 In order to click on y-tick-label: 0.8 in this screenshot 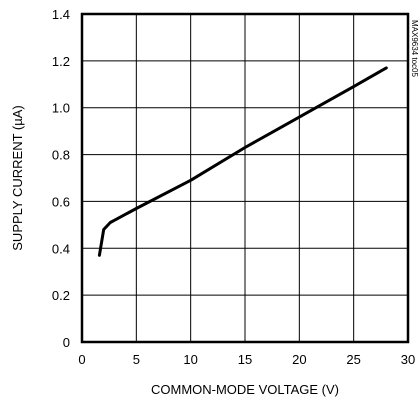, I will do `click(61, 155)`.